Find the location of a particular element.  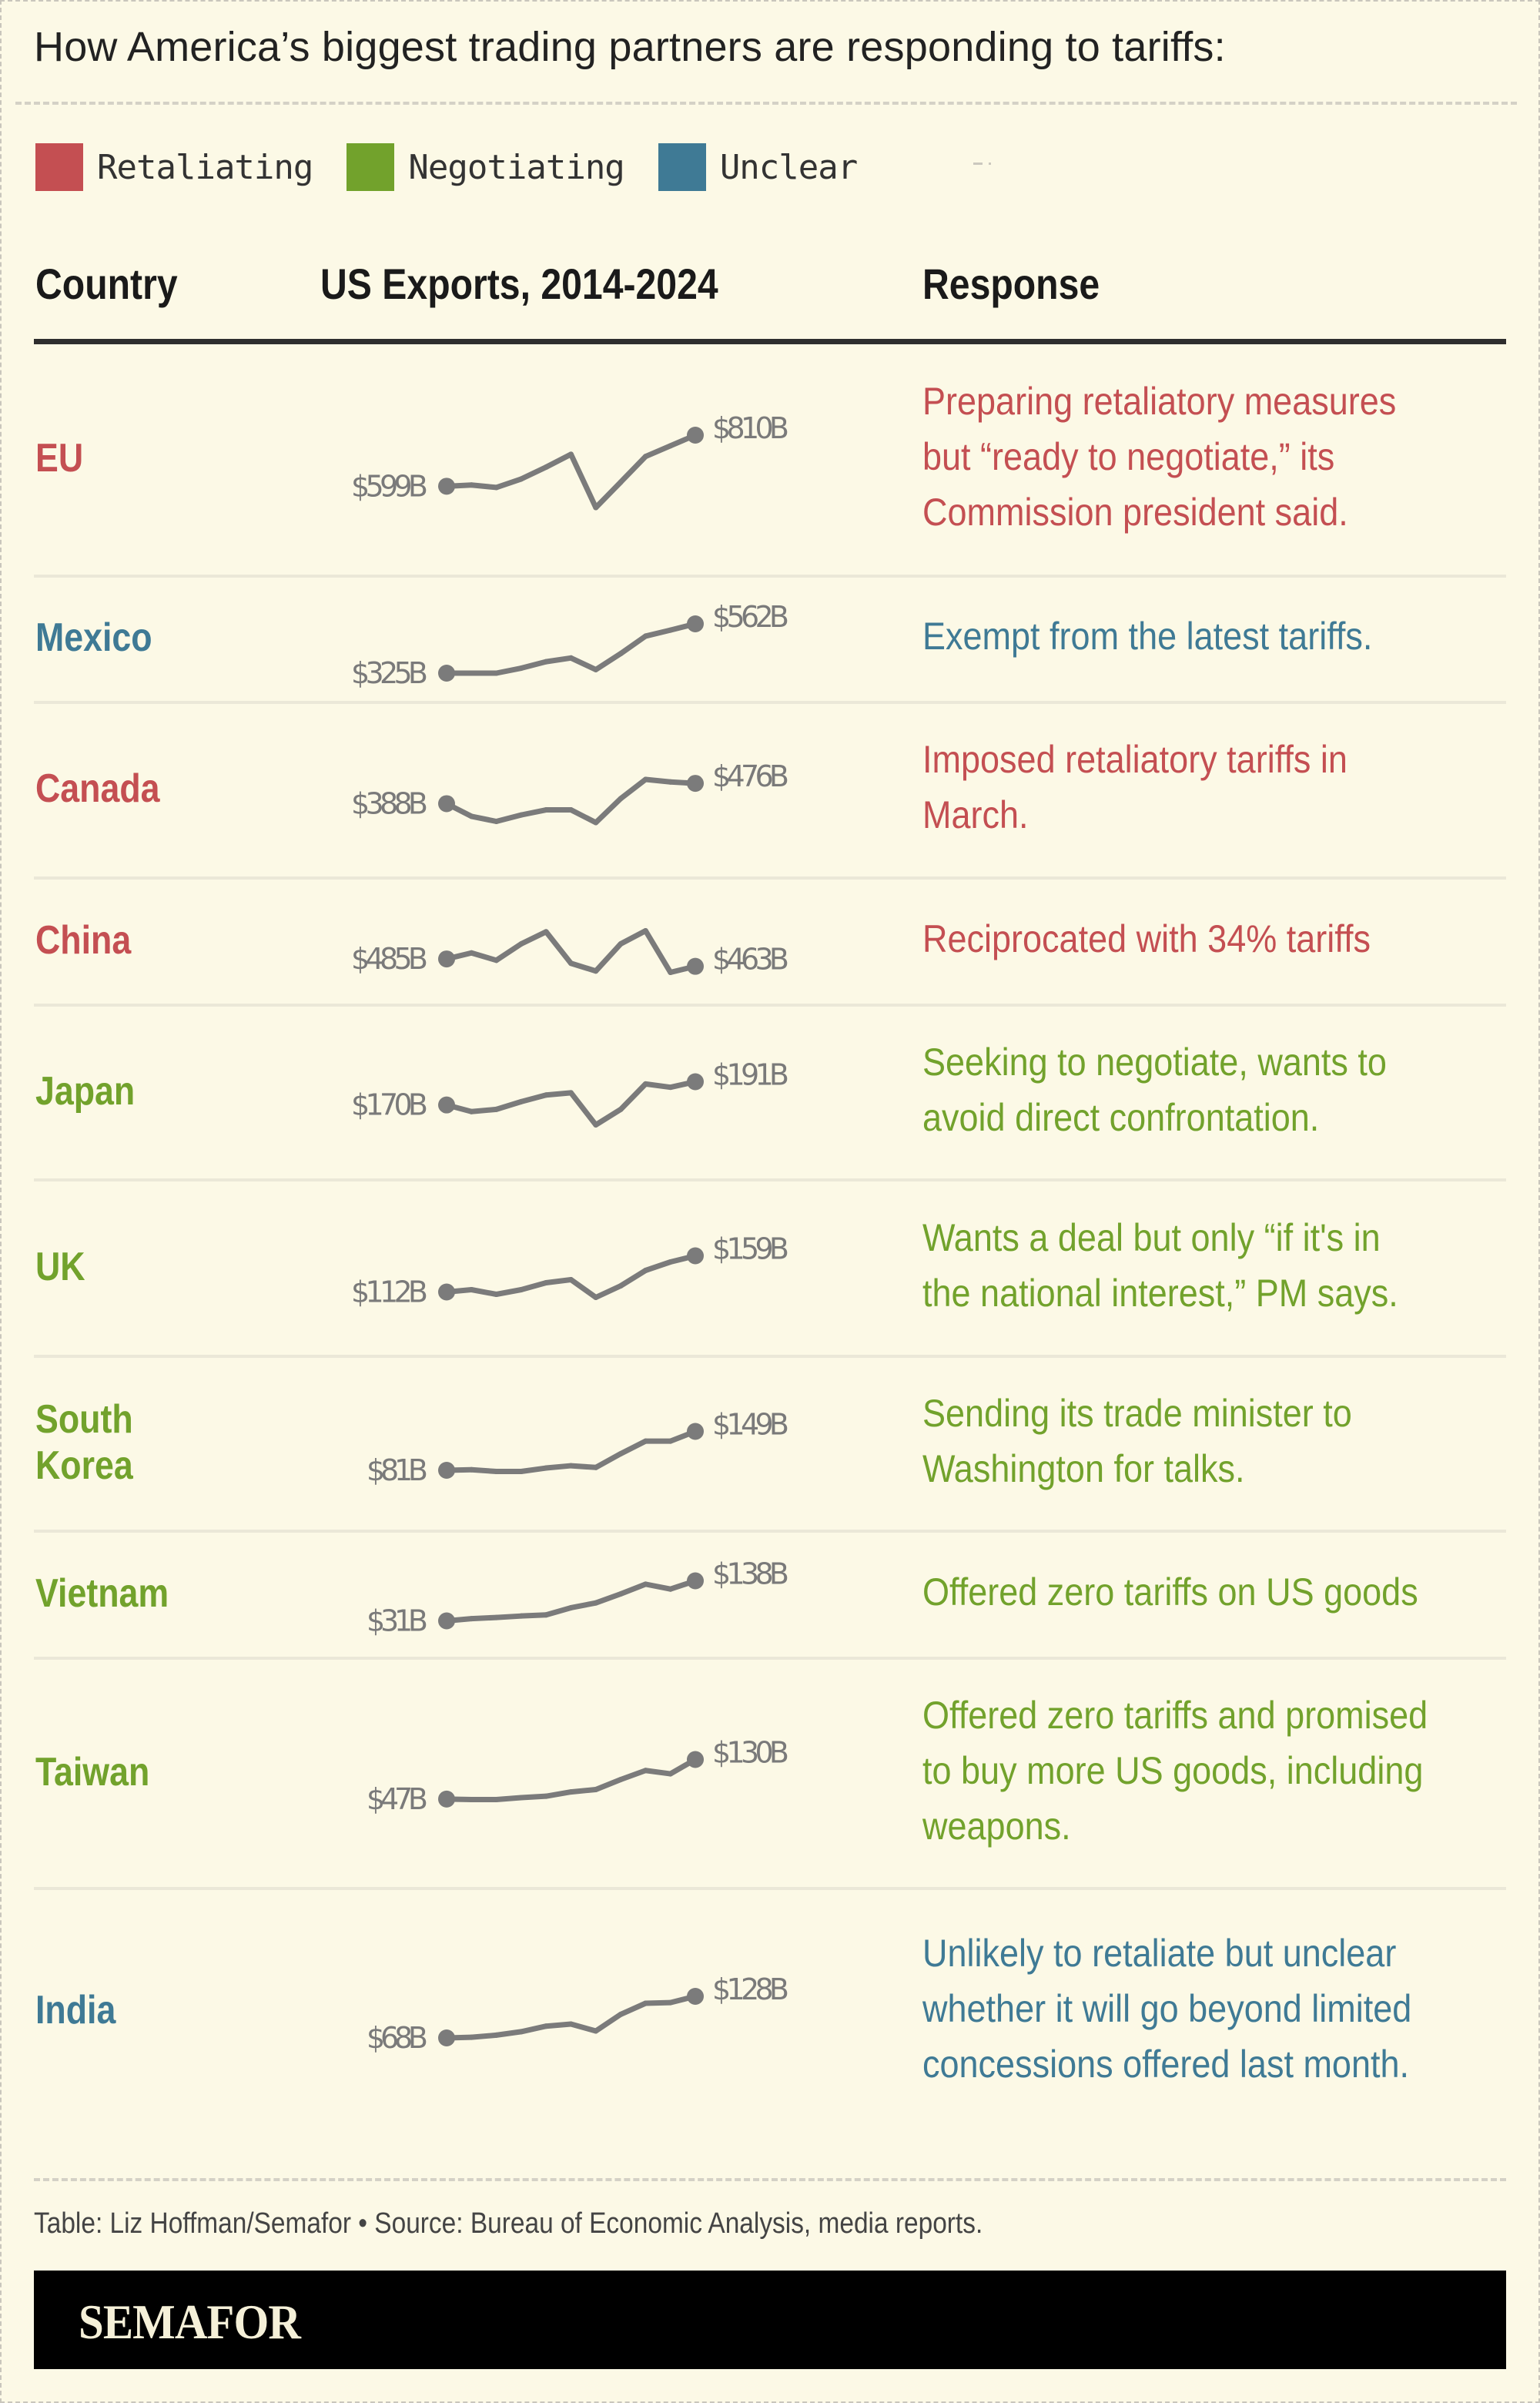

column-header-country: Country is located at coordinates (106, 284).